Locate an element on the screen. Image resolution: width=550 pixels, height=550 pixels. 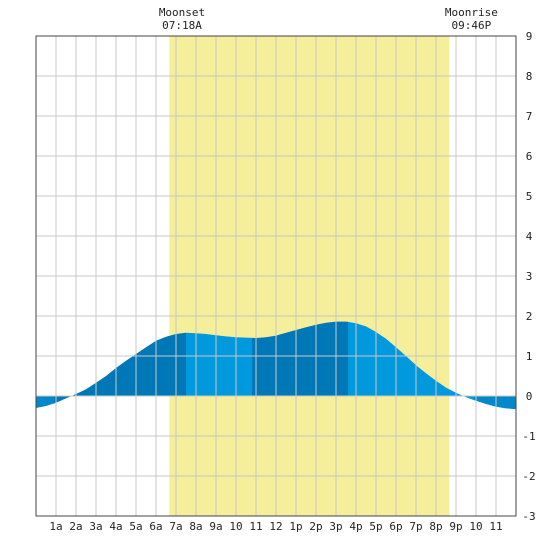
moon-event-title: Moonset is located at coordinates (182, 12).